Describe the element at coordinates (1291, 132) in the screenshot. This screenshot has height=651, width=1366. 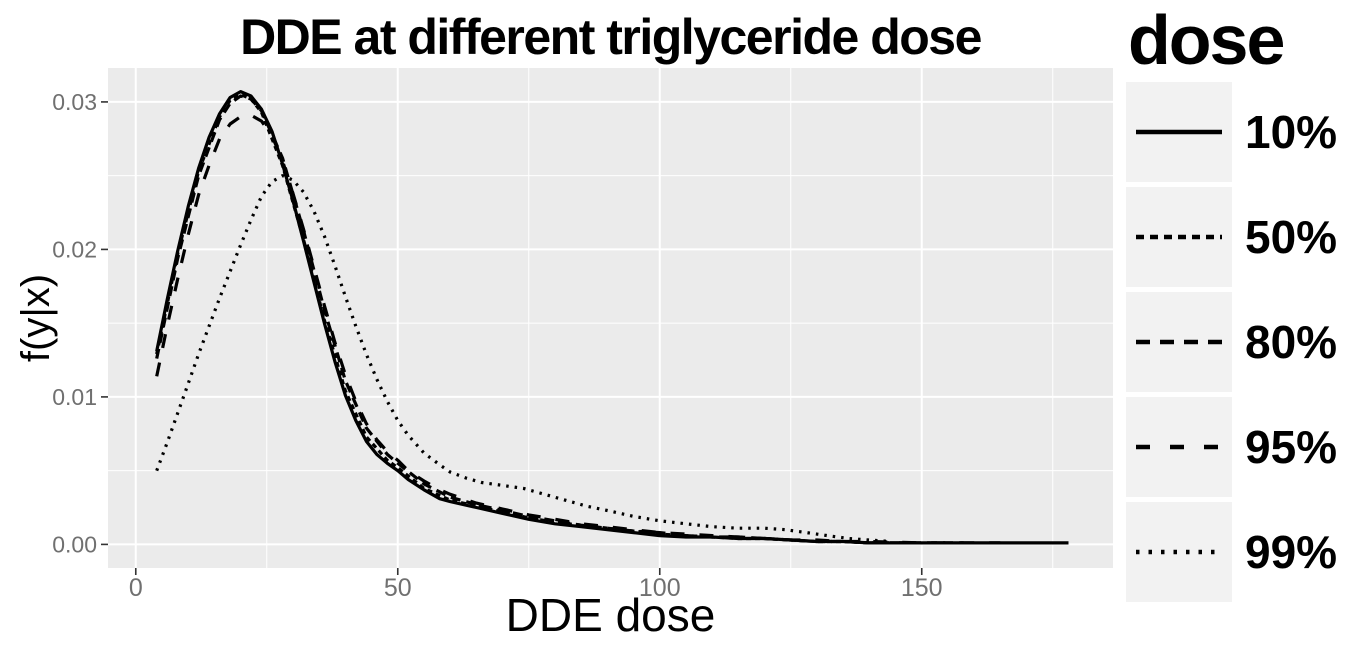
I see `legend-label: 10%` at that location.